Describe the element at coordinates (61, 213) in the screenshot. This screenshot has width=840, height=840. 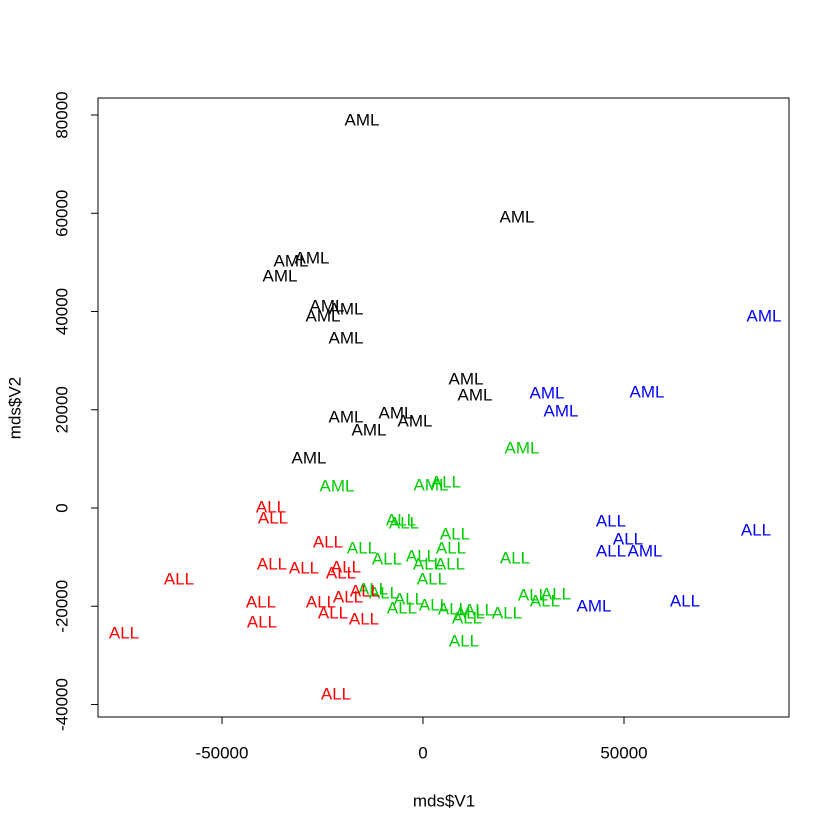
I see `y-tick-label: 60000` at that location.